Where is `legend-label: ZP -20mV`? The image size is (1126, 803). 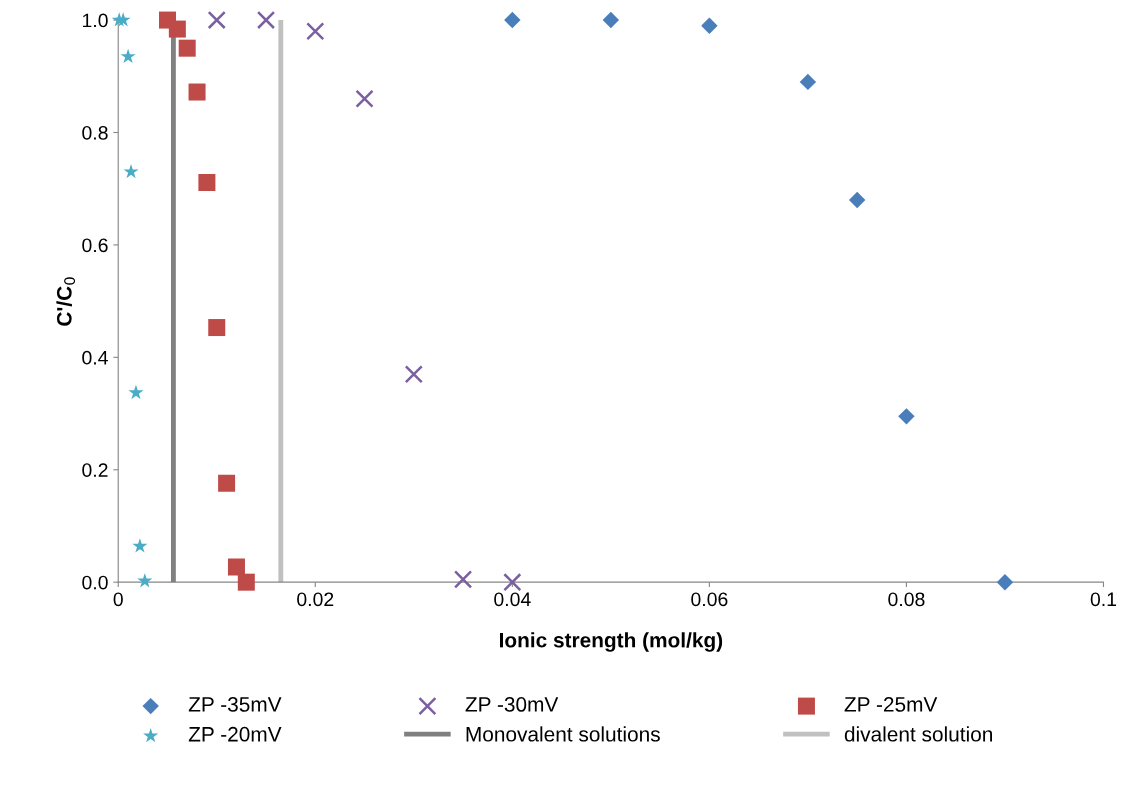
legend-label: ZP -20mV is located at coordinates (235, 734).